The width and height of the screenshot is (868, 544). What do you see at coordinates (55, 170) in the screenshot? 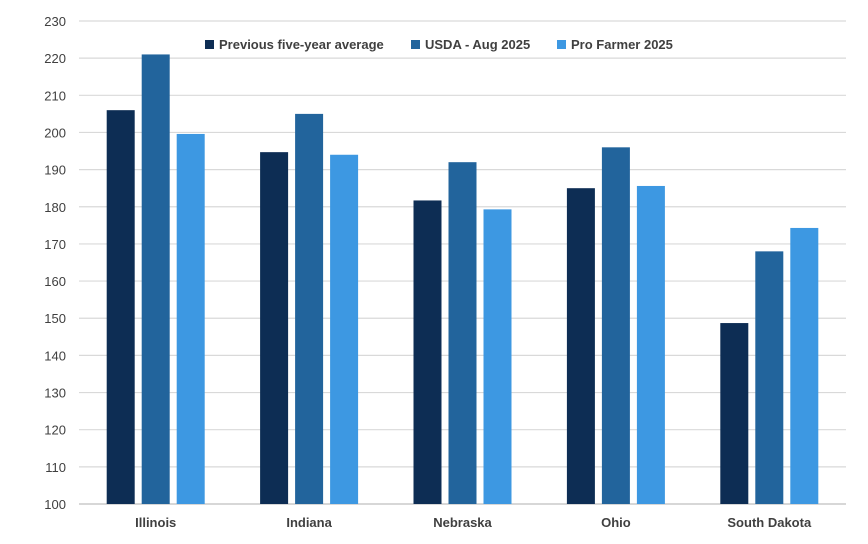
I see `y-tick-label: 190` at bounding box center [55, 170].